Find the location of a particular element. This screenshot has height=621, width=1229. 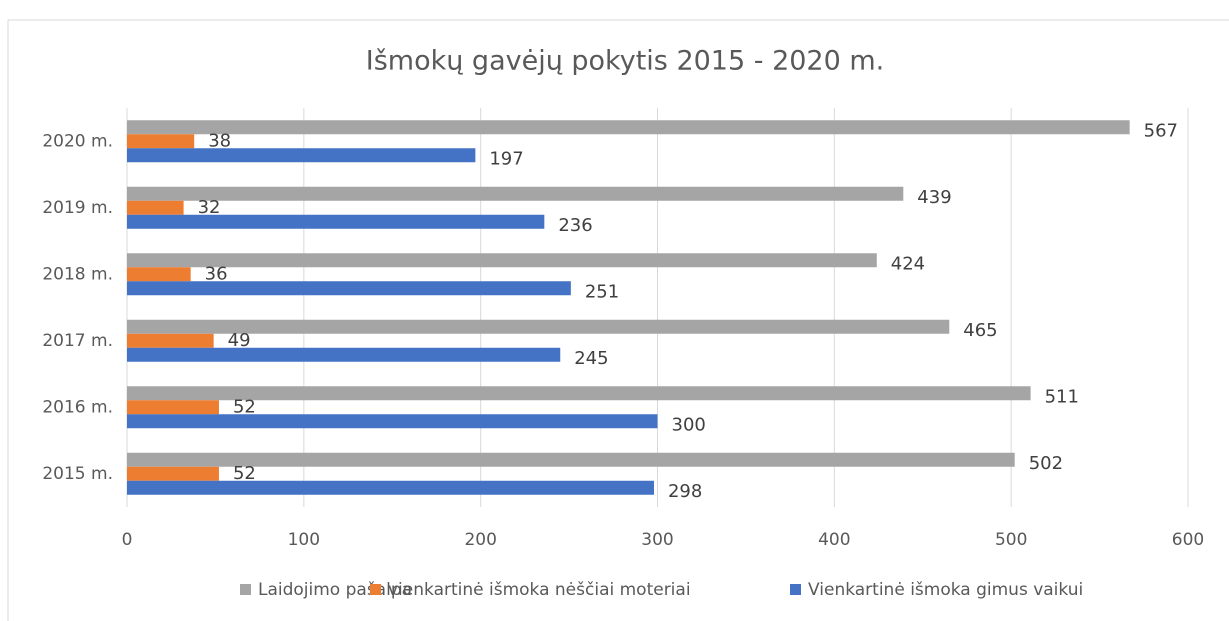

legend-label: Vienkartinė išmoka gimus vaikui is located at coordinates (945, 590).